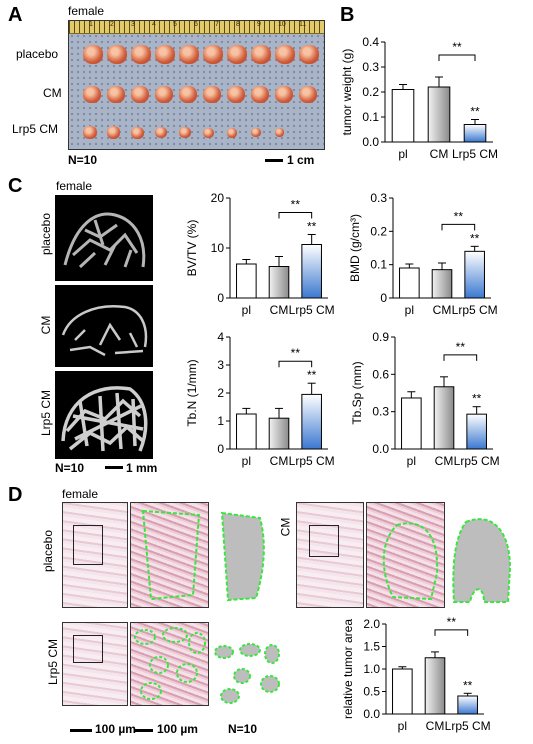 This screenshot has height=744, width=533. I want to click on panel-label-c: C, so click(15, 186).